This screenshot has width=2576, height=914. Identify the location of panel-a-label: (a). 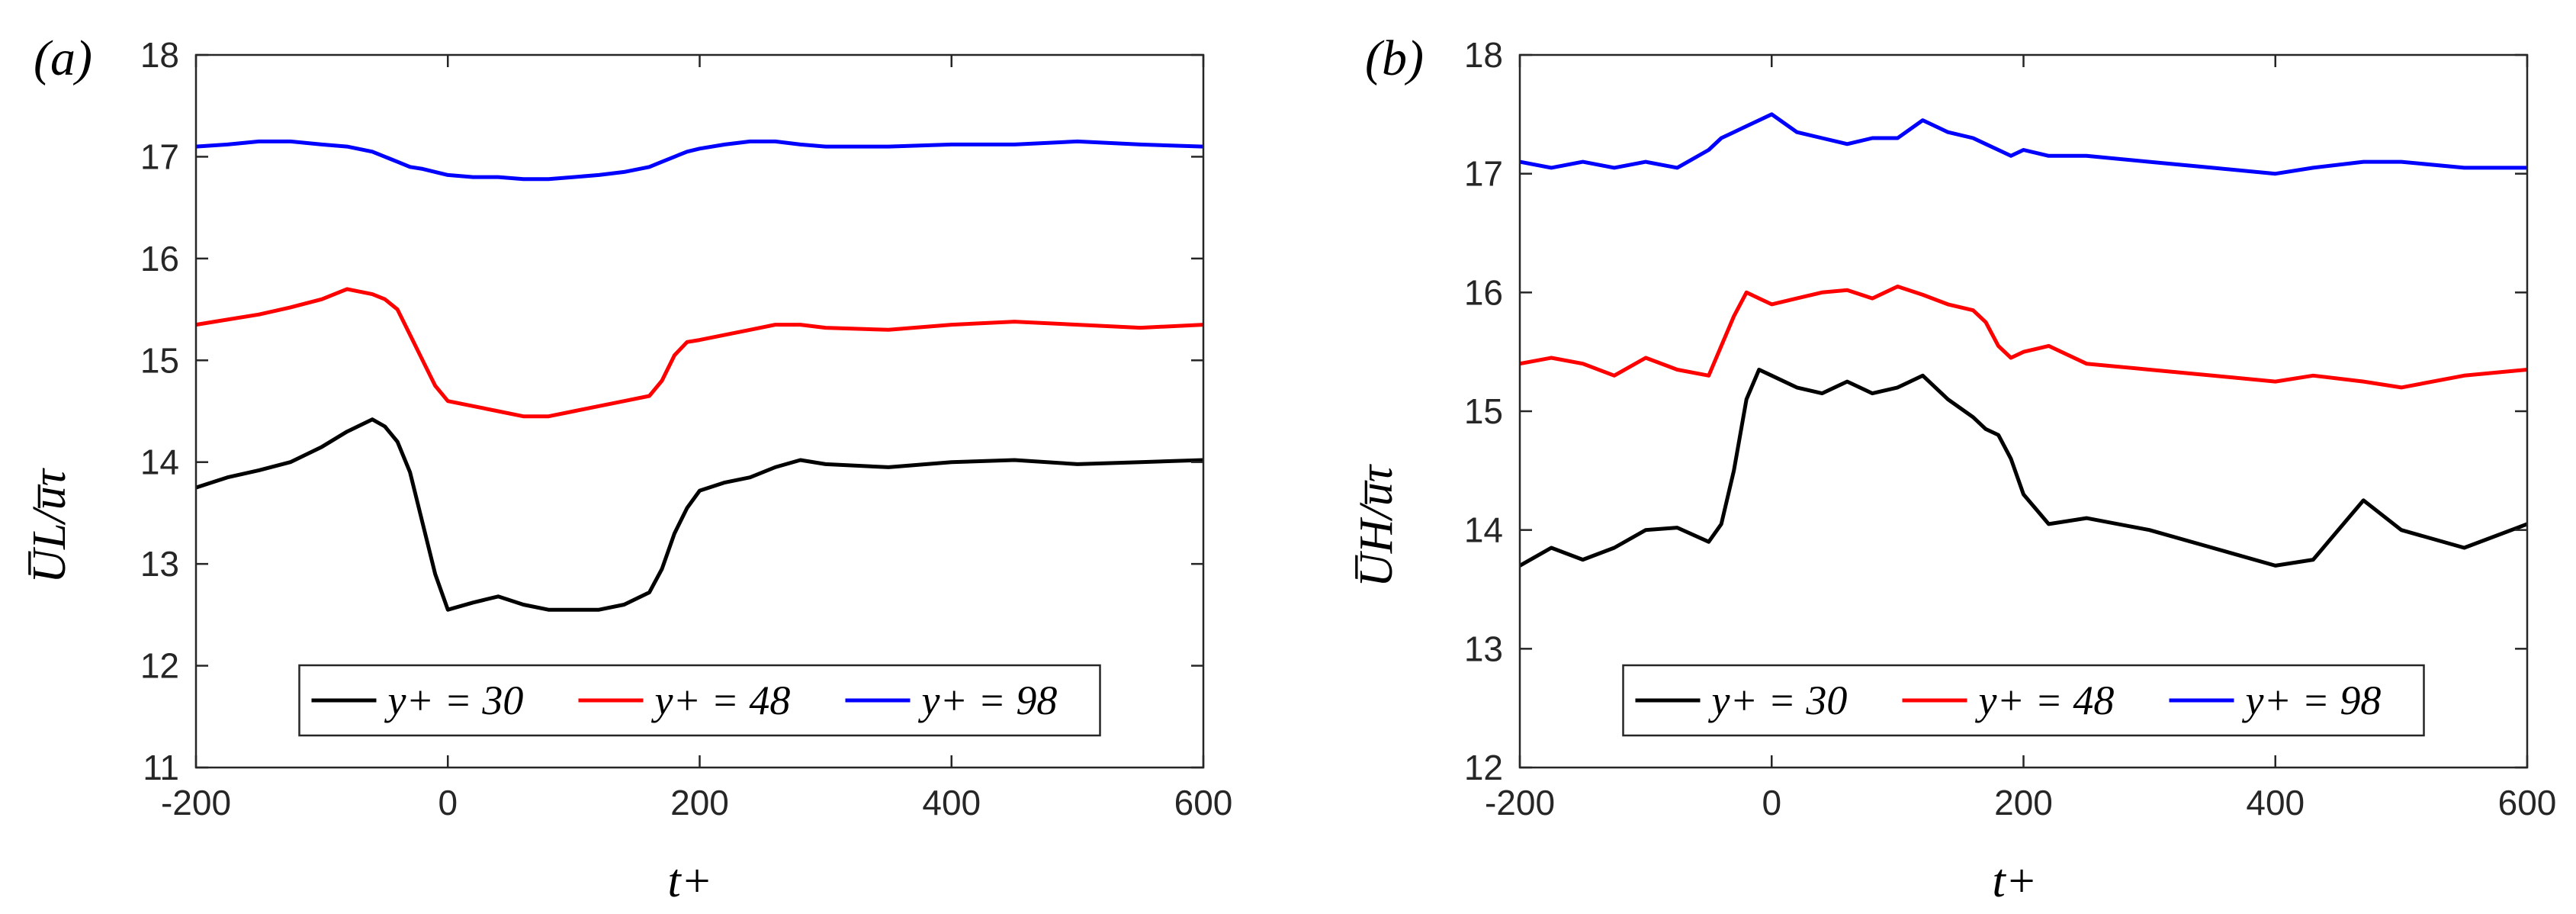
(63, 58).